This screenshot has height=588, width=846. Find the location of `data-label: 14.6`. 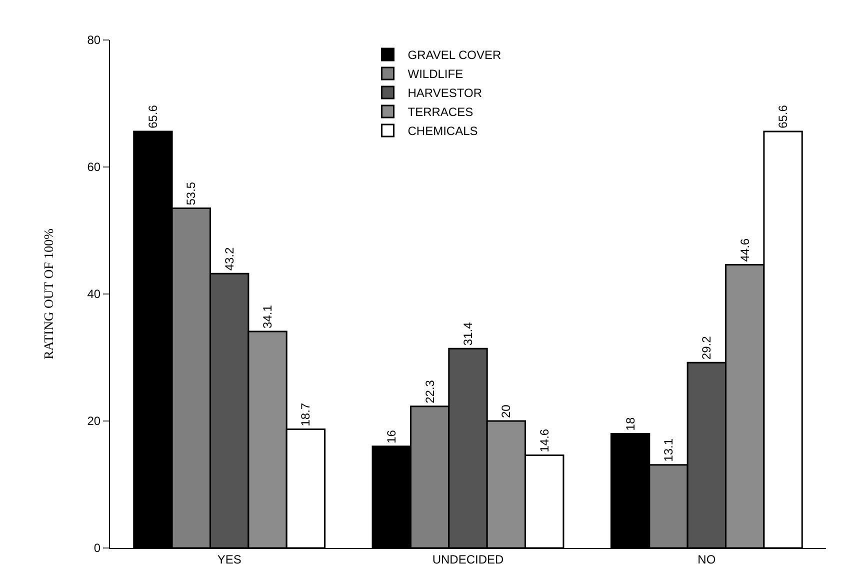

data-label: 14.6 is located at coordinates (544, 440).